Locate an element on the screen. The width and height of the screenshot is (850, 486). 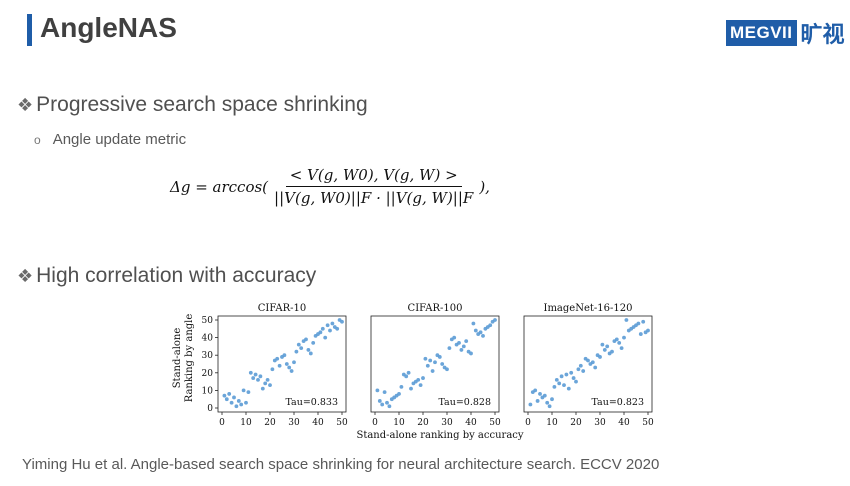
y-tick-label: 40 is located at coordinates (208, 339).